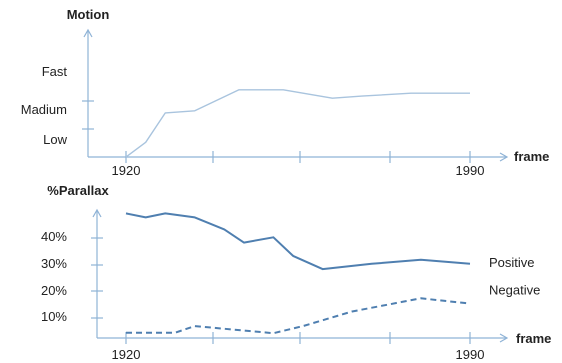 The width and height of the screenshot is (562, 363). Describe the element at coordinates (54, 316) in the screenshot. I see `y-tick-label: 10%` at that location.